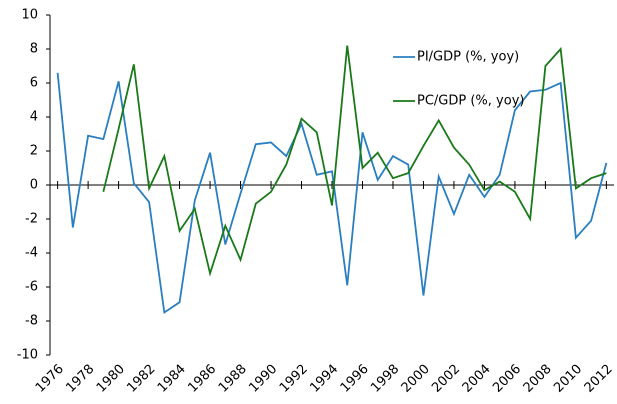  What do you see at coordinates (477, 379) in the screenshot?
I see `x-tick-label: 2004` at bounding box center [477, 379].